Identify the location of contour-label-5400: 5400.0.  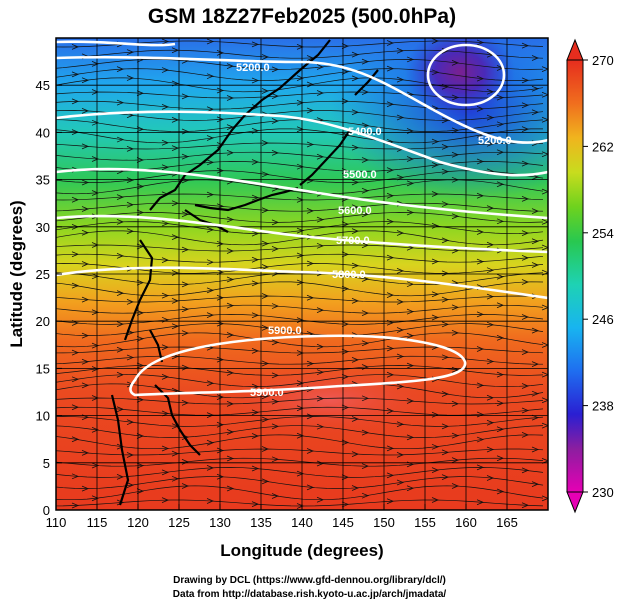
(365, 132).